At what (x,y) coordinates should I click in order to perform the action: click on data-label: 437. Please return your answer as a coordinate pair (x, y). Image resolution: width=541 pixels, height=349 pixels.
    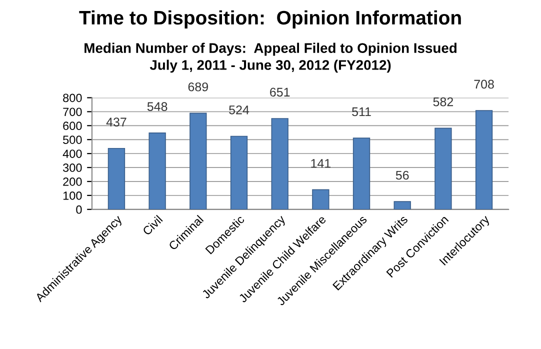
    Looking at the image, I should click on (116, 122).